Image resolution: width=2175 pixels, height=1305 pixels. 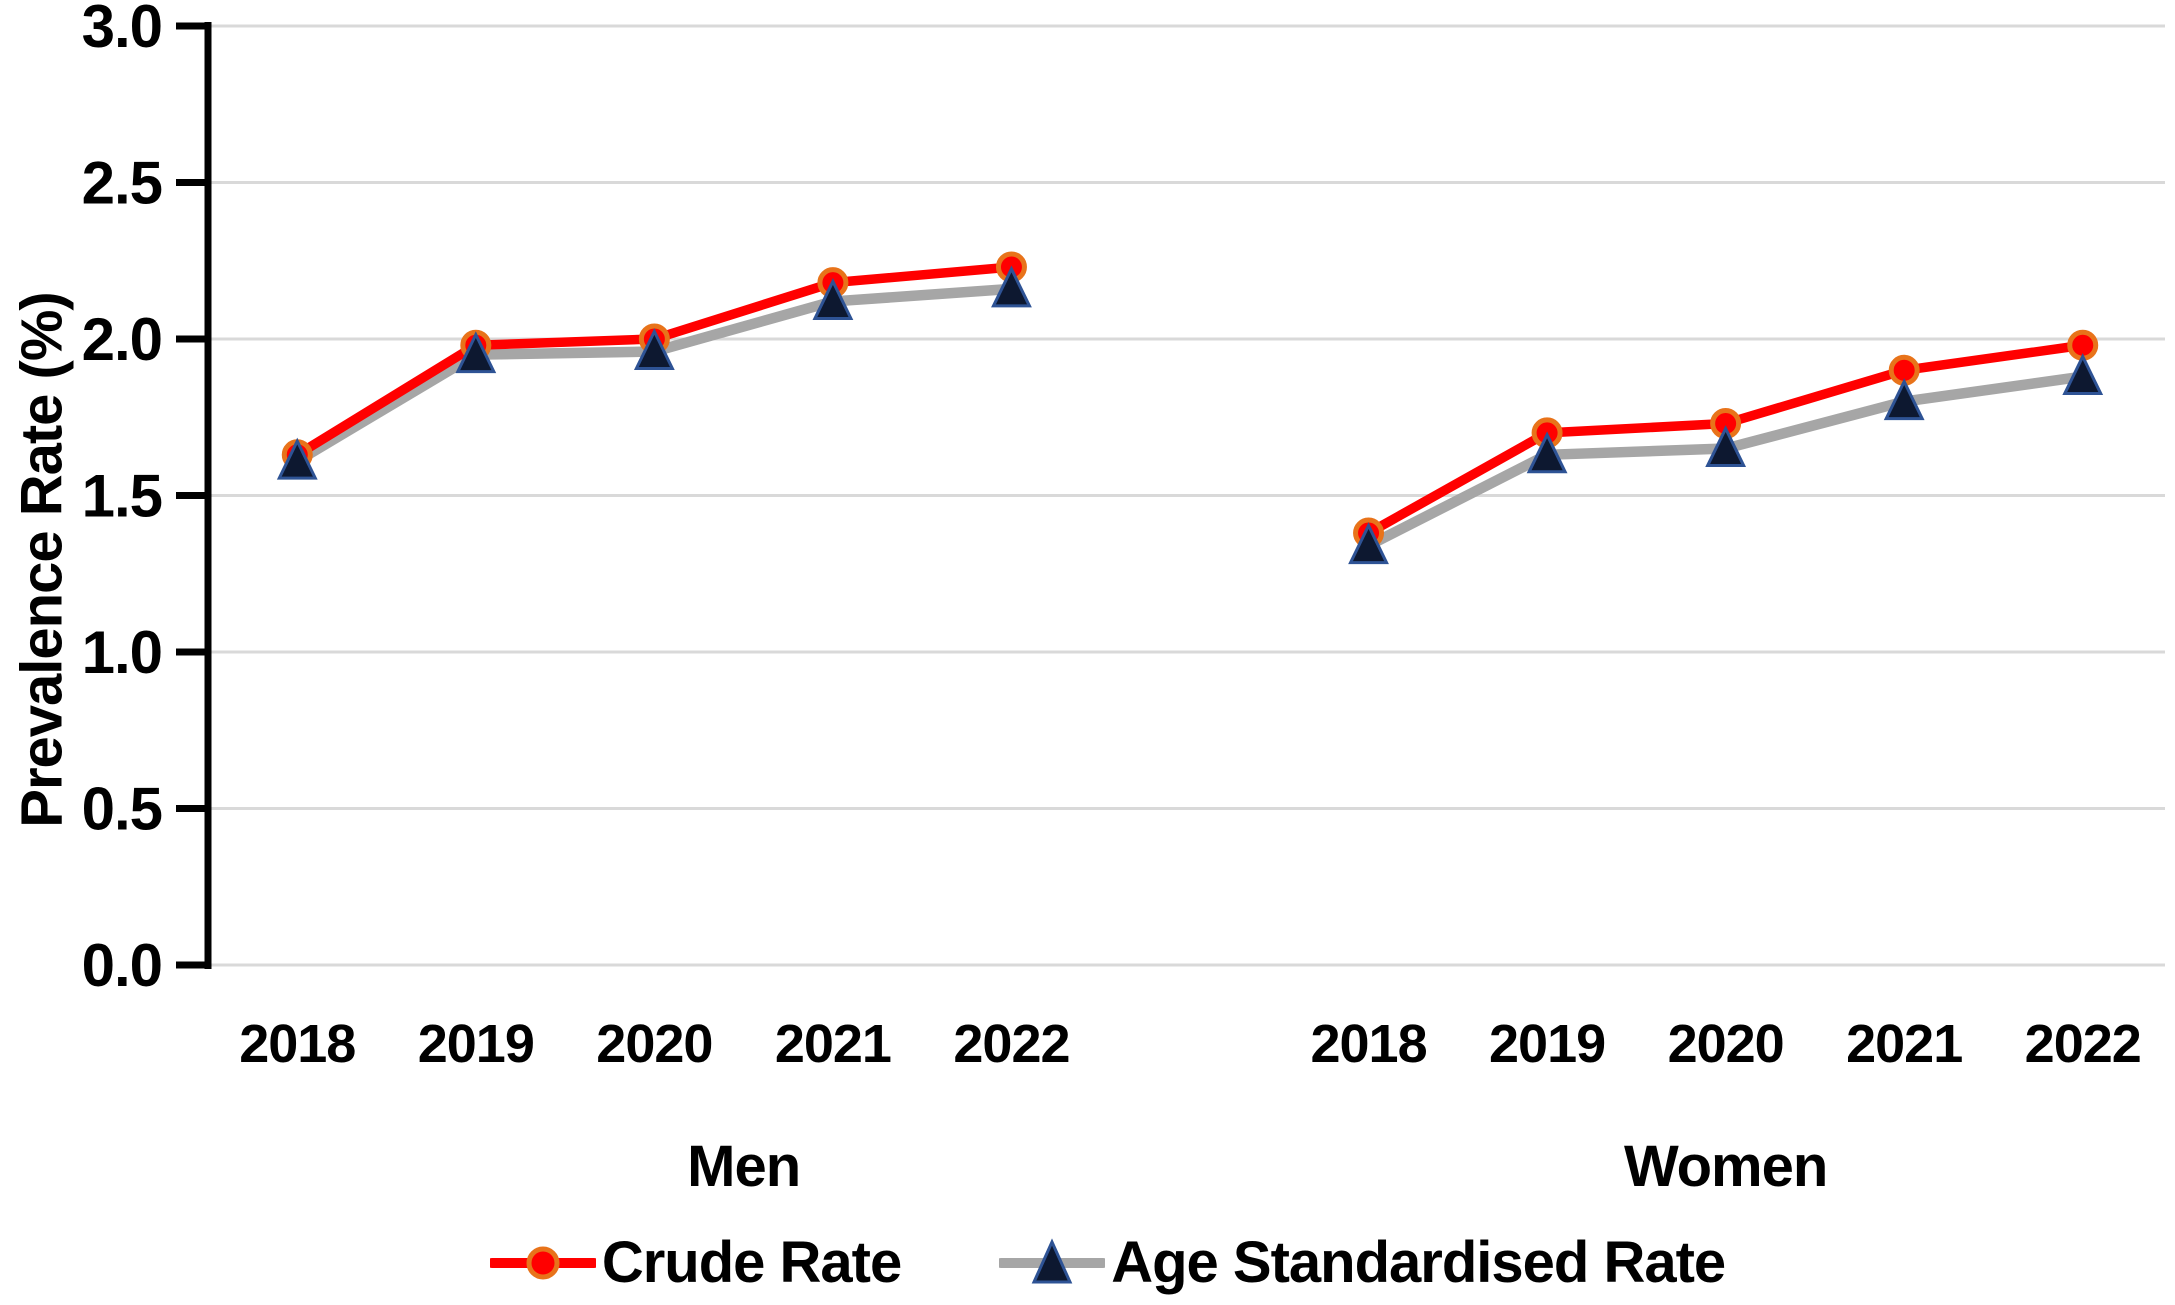 I want to click on marker-agestd-men-2021, so click(x=833, y=299).